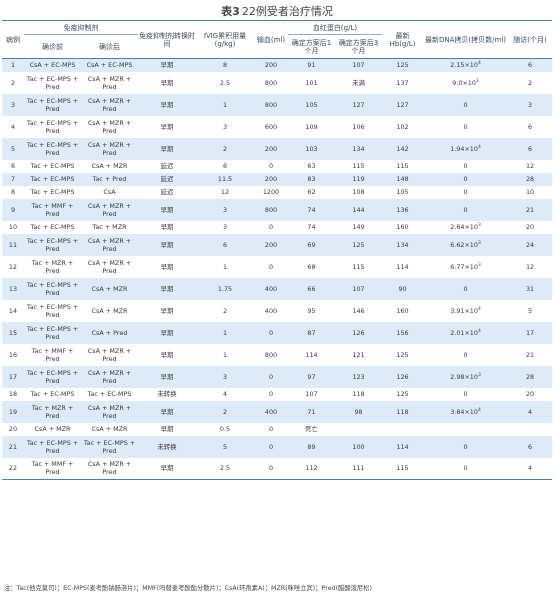  What do you see at coordinates (358, 192) in the screenshot?
I see `cell-hb-3m: 108` at bounding box center [358, 192].